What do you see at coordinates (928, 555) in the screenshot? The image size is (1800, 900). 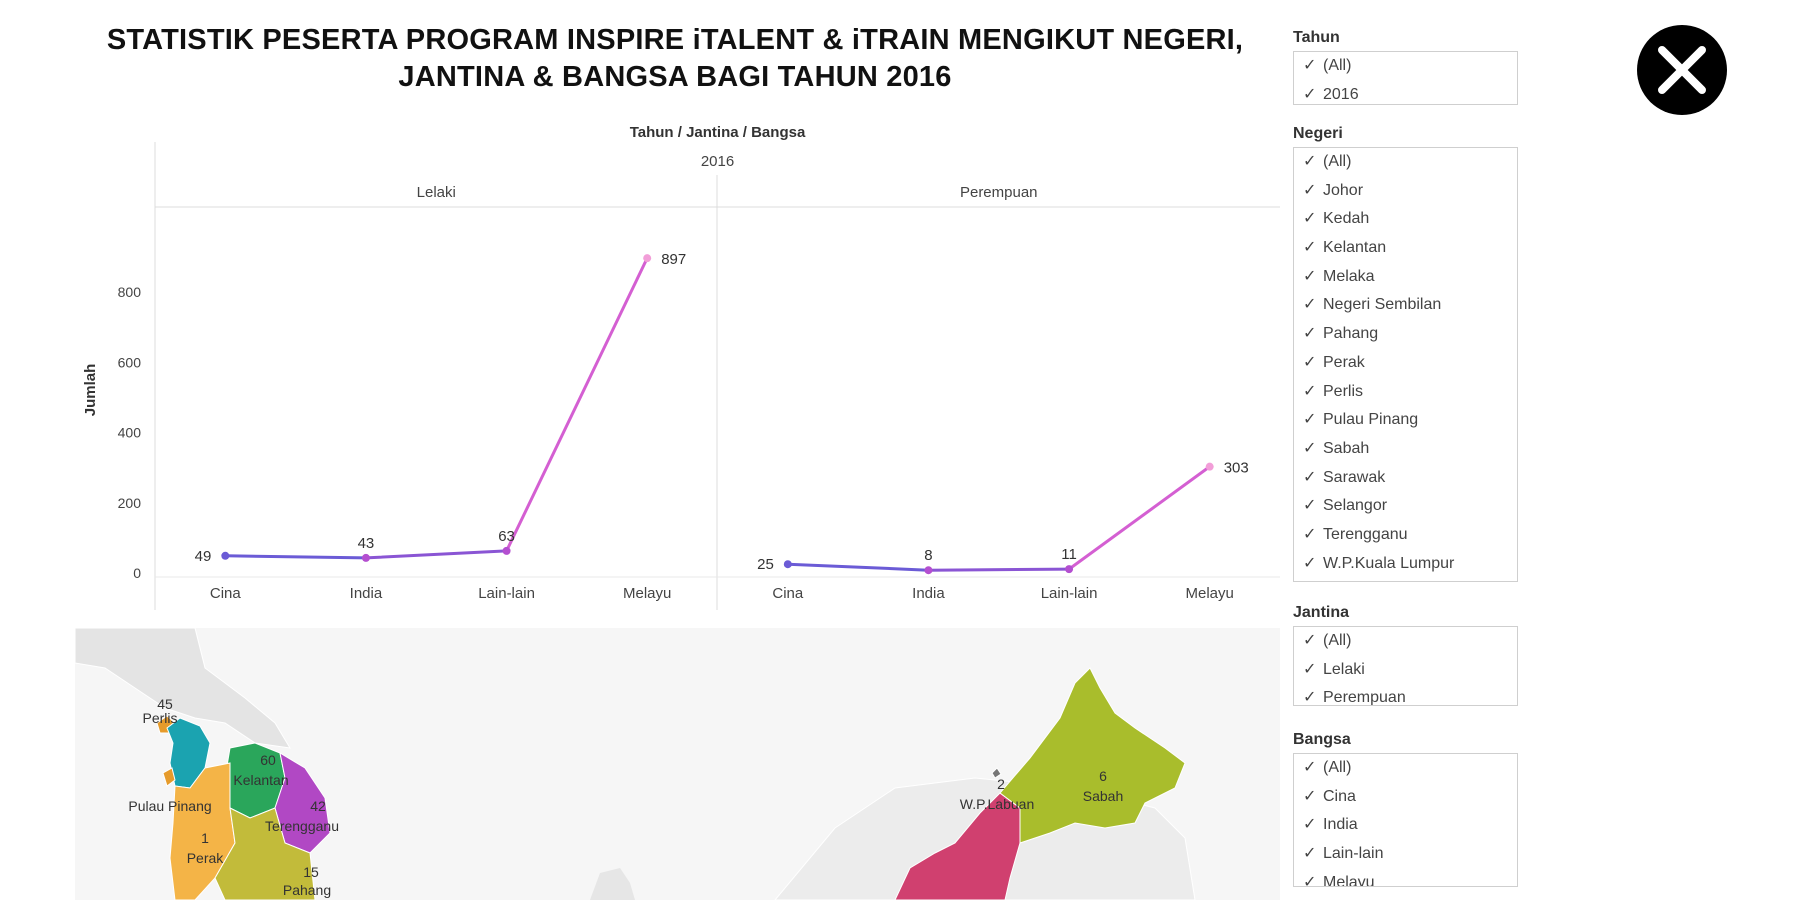 I see `data-label: 8` at bounding box center [928, 555].